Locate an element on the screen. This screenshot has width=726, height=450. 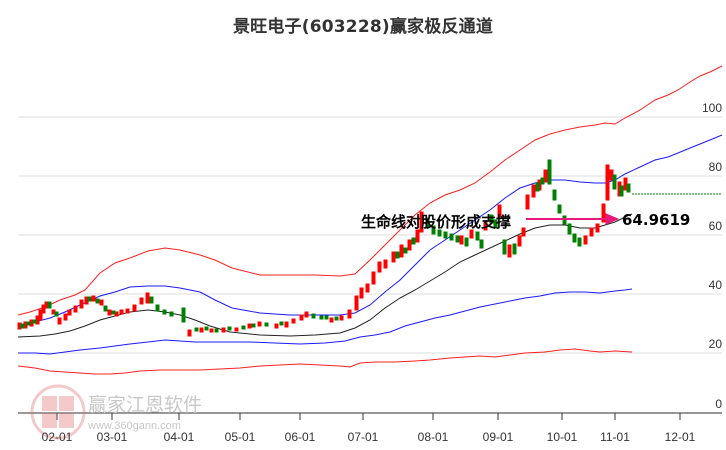
lower-inner-band is located at coordinates (325, 321).